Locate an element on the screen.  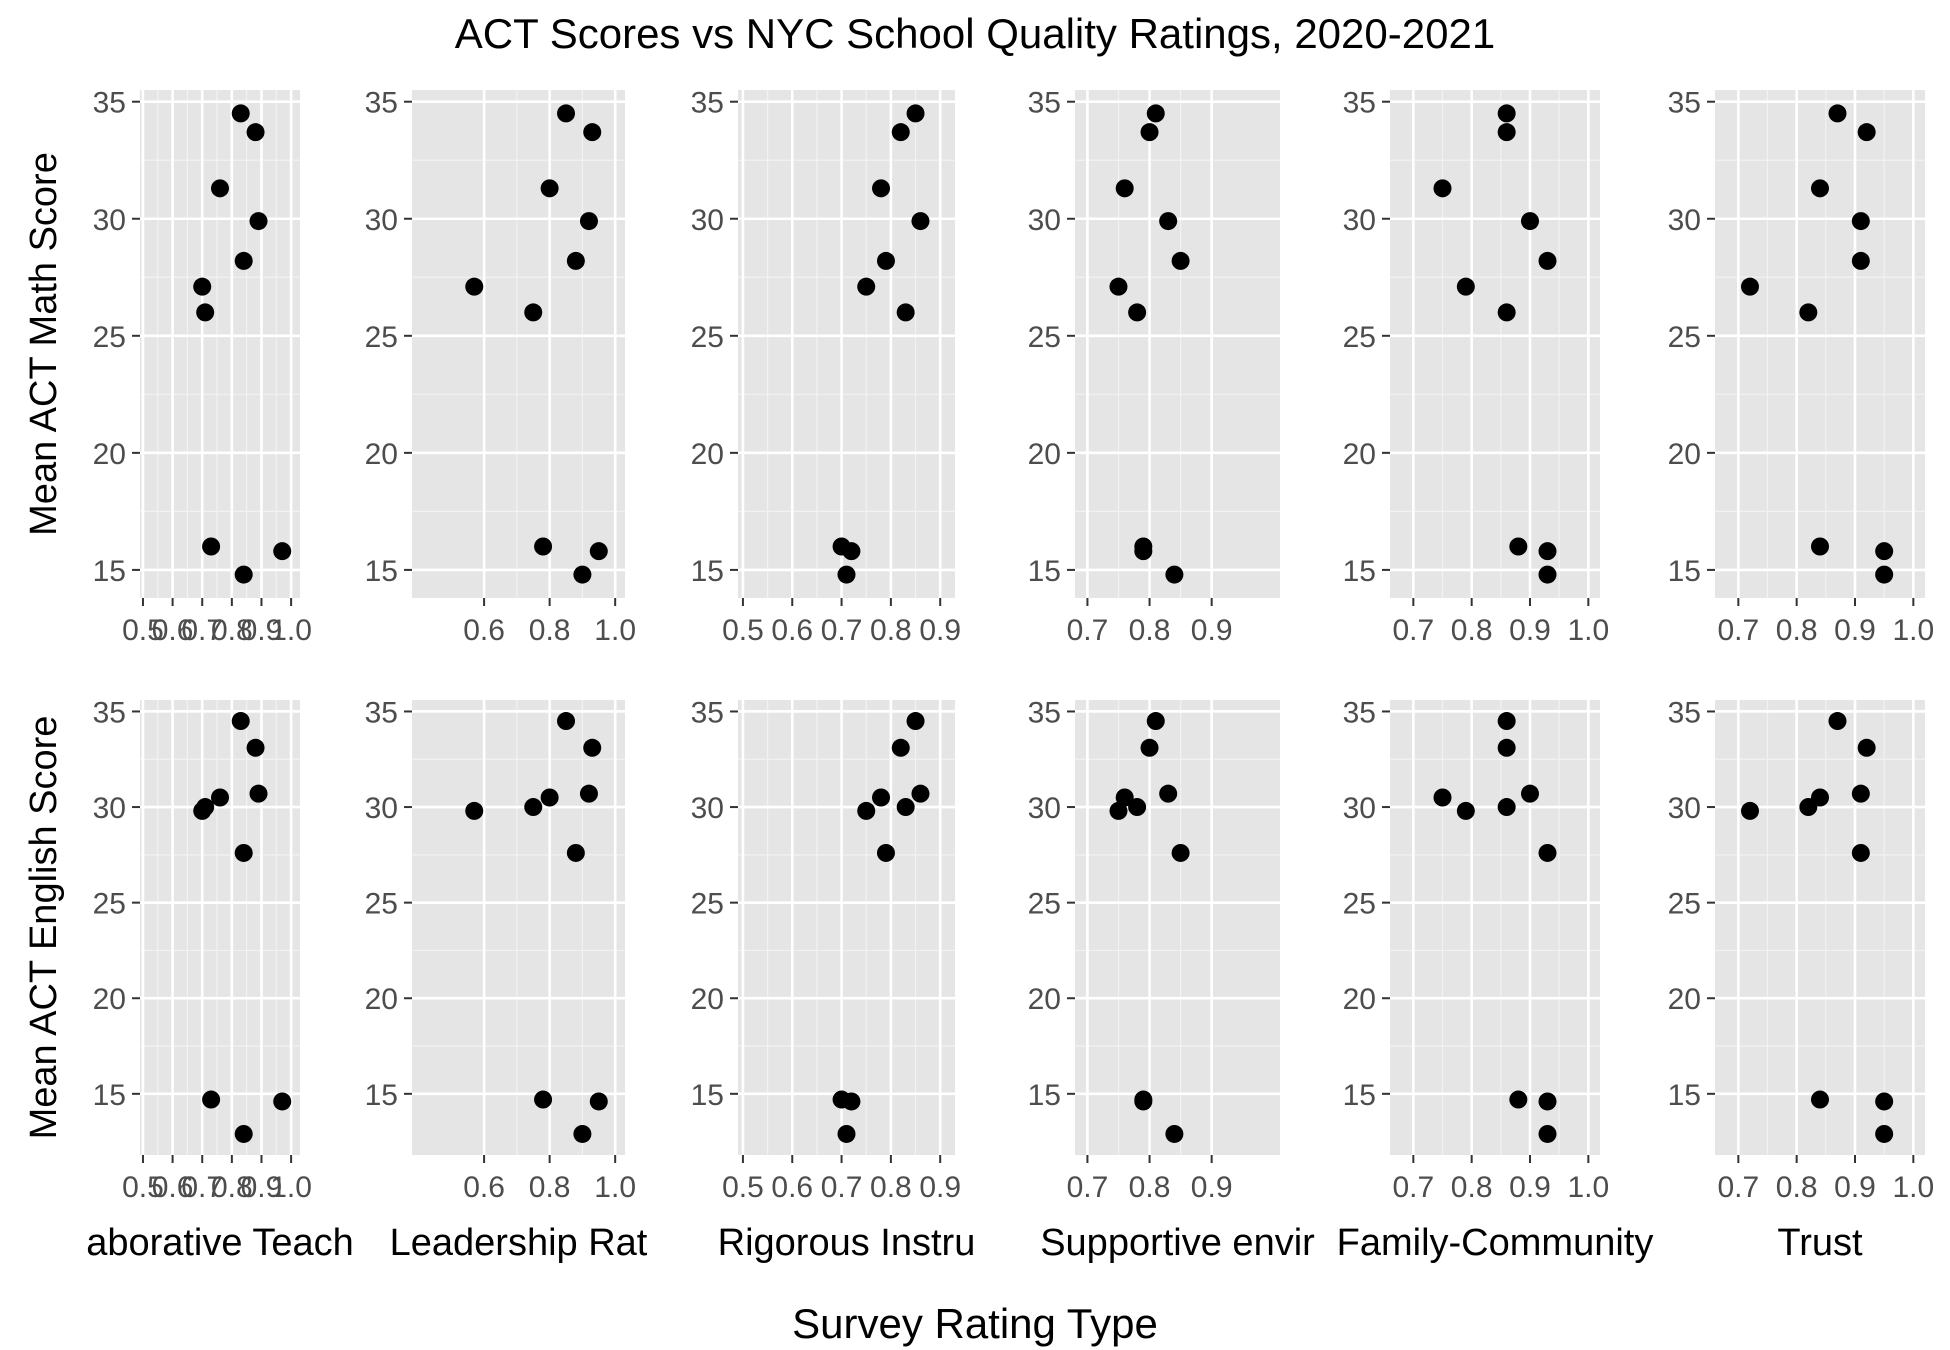
facet-label-col-1: aborative Teach is located at coordinates (220, 1243).